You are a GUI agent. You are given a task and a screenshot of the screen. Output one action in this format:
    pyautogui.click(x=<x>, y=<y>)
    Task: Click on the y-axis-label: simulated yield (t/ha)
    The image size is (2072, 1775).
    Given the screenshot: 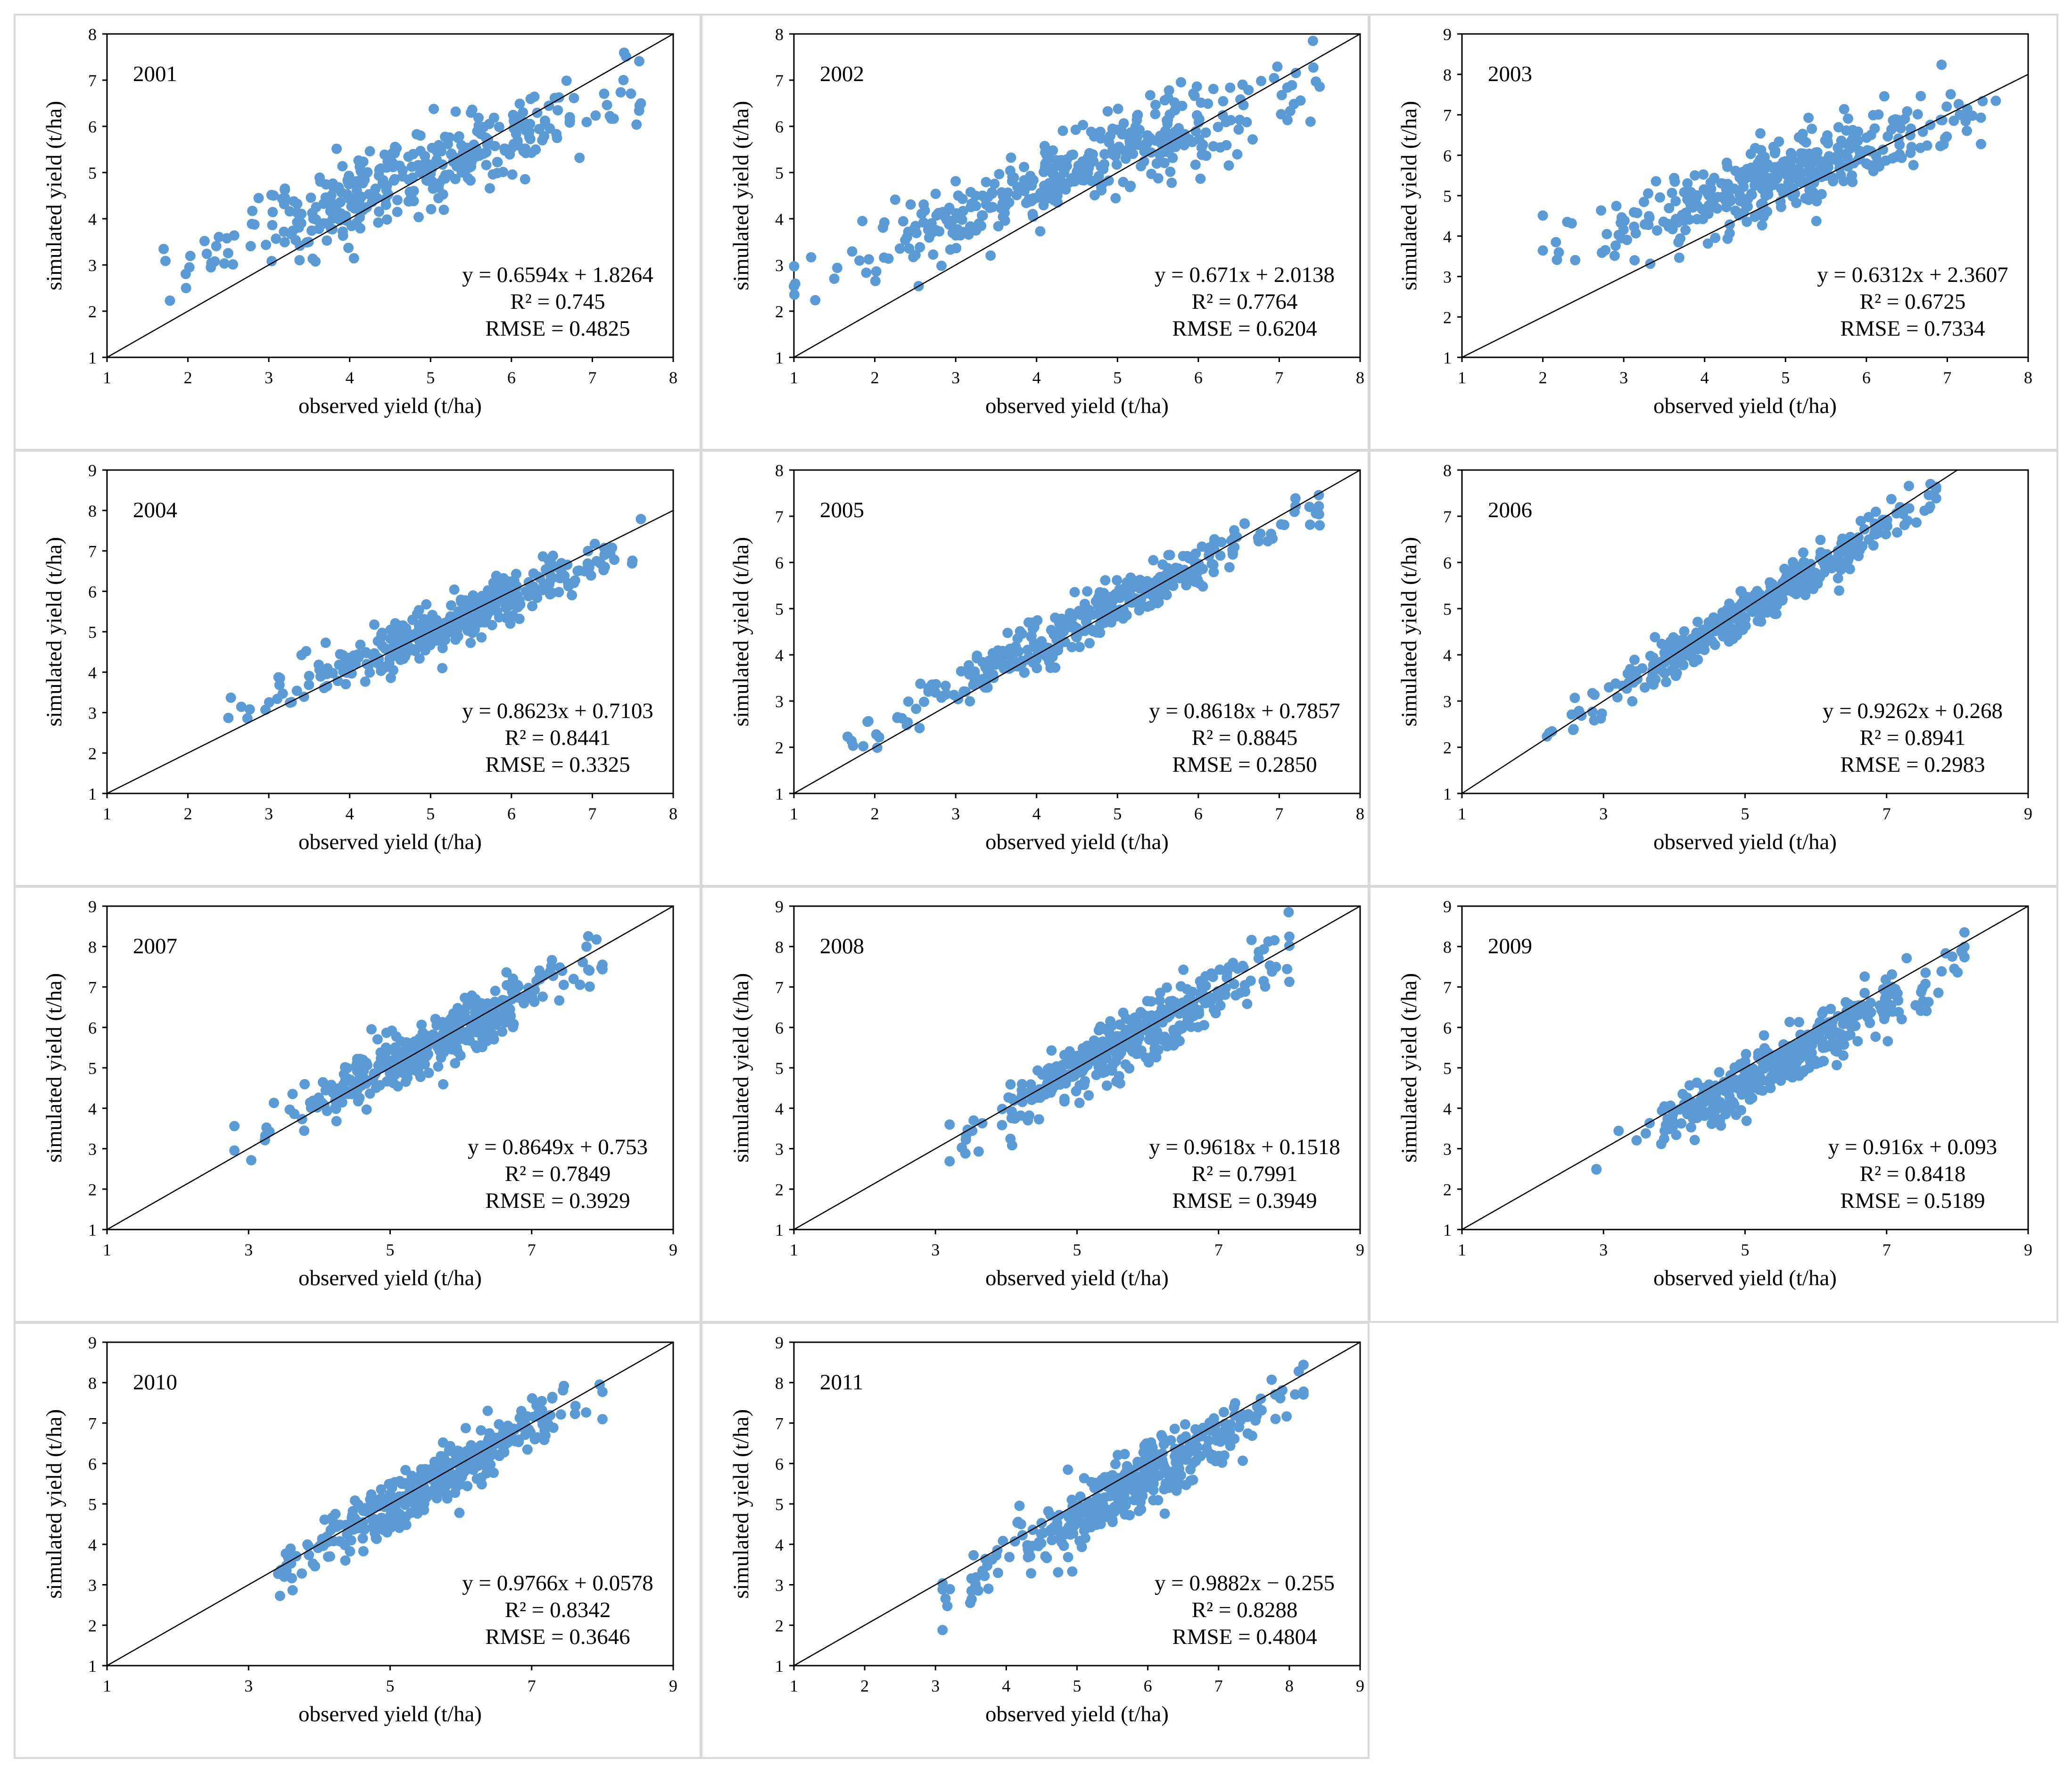 What is the action you would take?
    pyautogui.click(x=741, y=632)
    